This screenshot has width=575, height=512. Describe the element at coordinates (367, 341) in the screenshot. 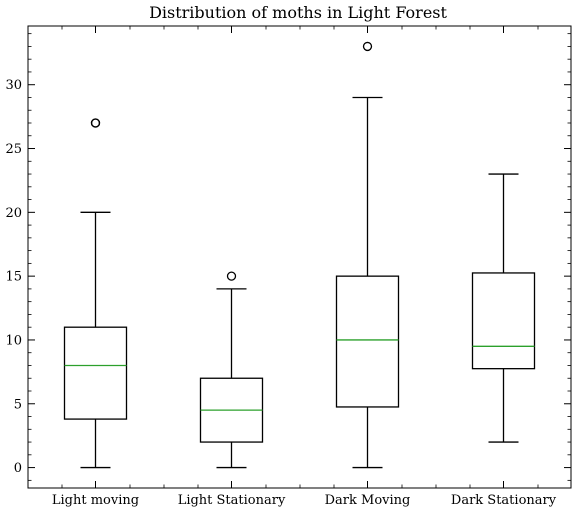

I see `box-dark-moving` at that location.